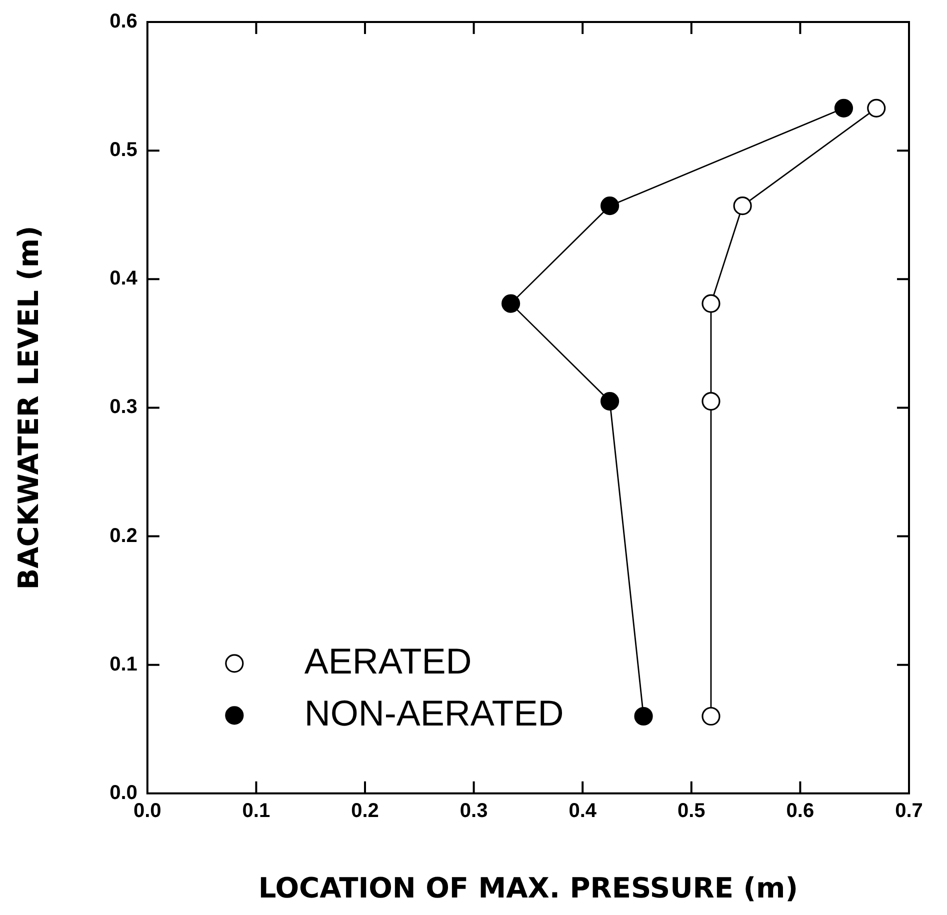 This screenshot has height=915, width=947. Describe the element at coordinates (124, 21) in the screenshot. I see `y-tick-label: 0.6` at that location.